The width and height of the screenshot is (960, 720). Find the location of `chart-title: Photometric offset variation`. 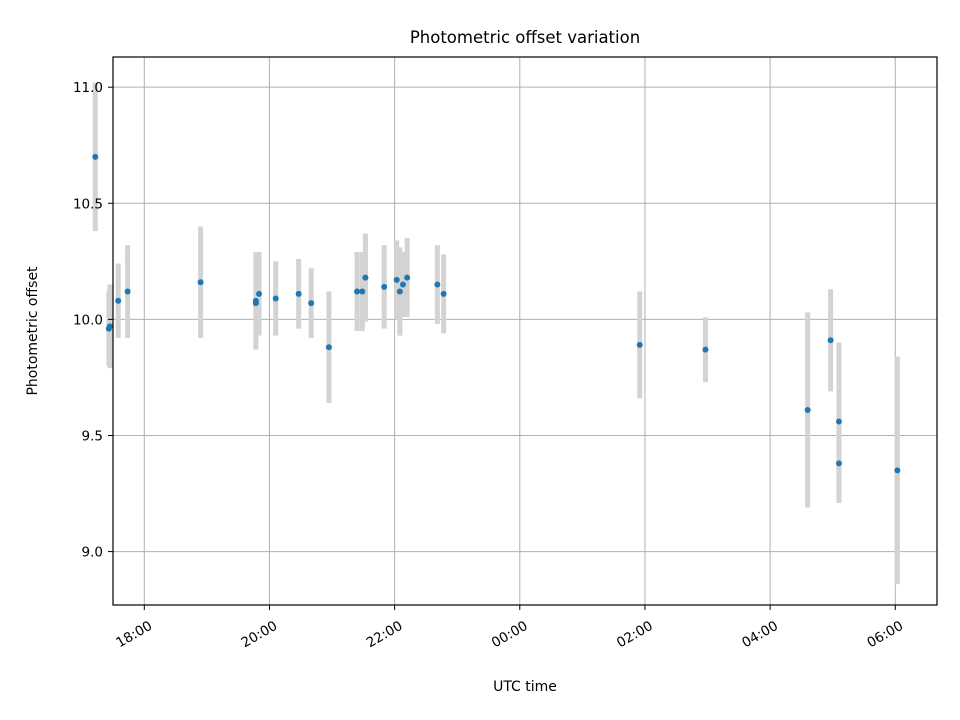

chart-title: Photometric offset variation is located at coordinates (525, 37).